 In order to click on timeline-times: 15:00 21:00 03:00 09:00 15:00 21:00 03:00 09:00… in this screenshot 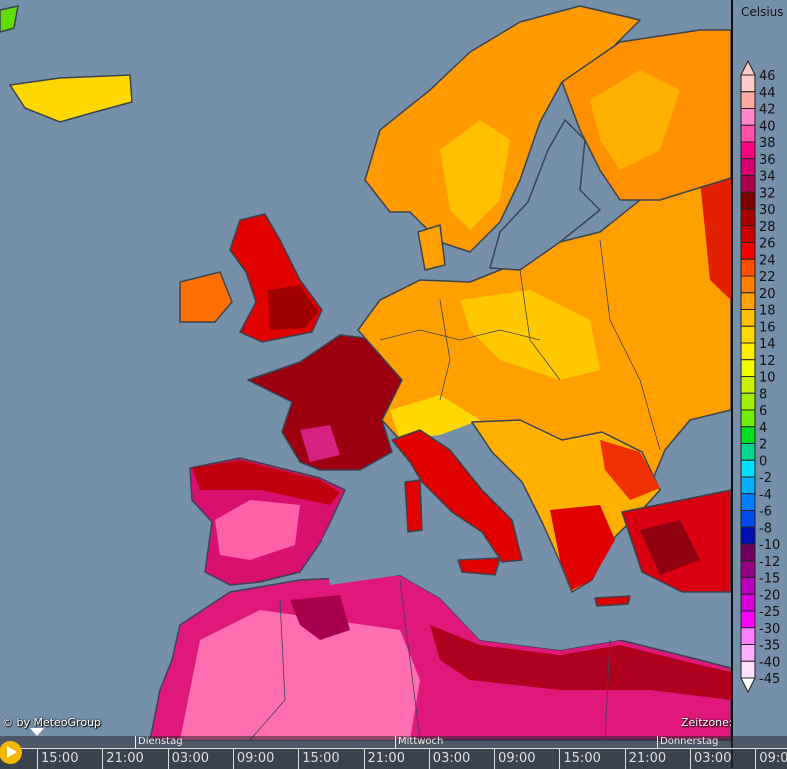, I will do `click(393, 758)`.